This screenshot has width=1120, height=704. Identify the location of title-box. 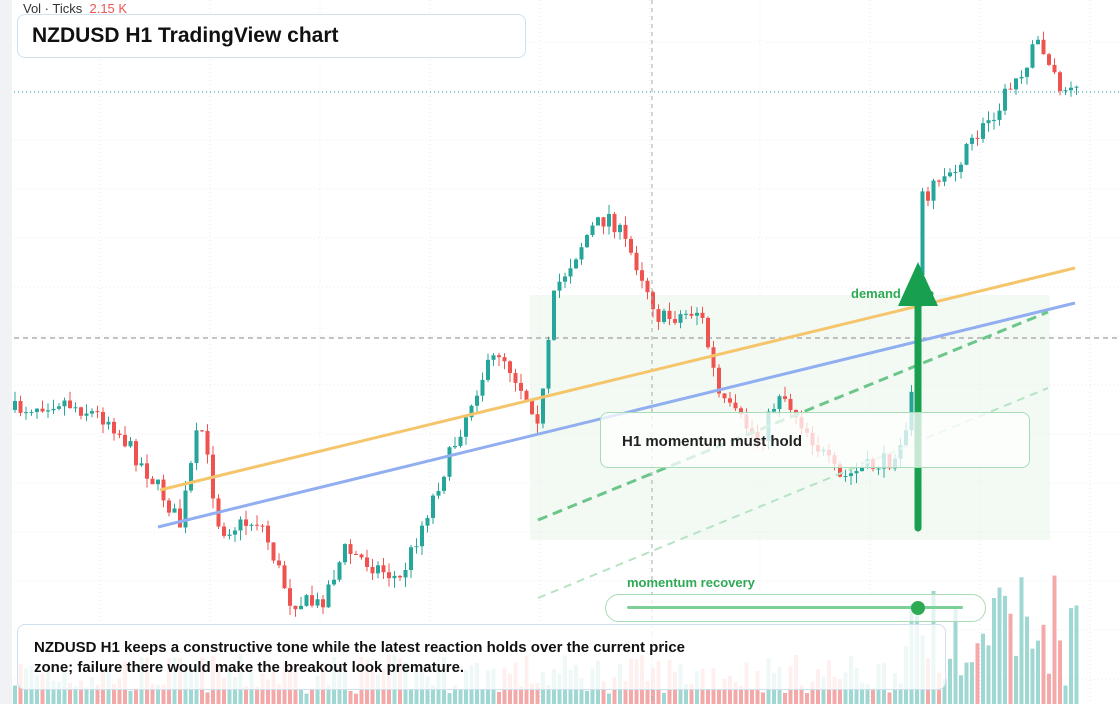
(271, 36).